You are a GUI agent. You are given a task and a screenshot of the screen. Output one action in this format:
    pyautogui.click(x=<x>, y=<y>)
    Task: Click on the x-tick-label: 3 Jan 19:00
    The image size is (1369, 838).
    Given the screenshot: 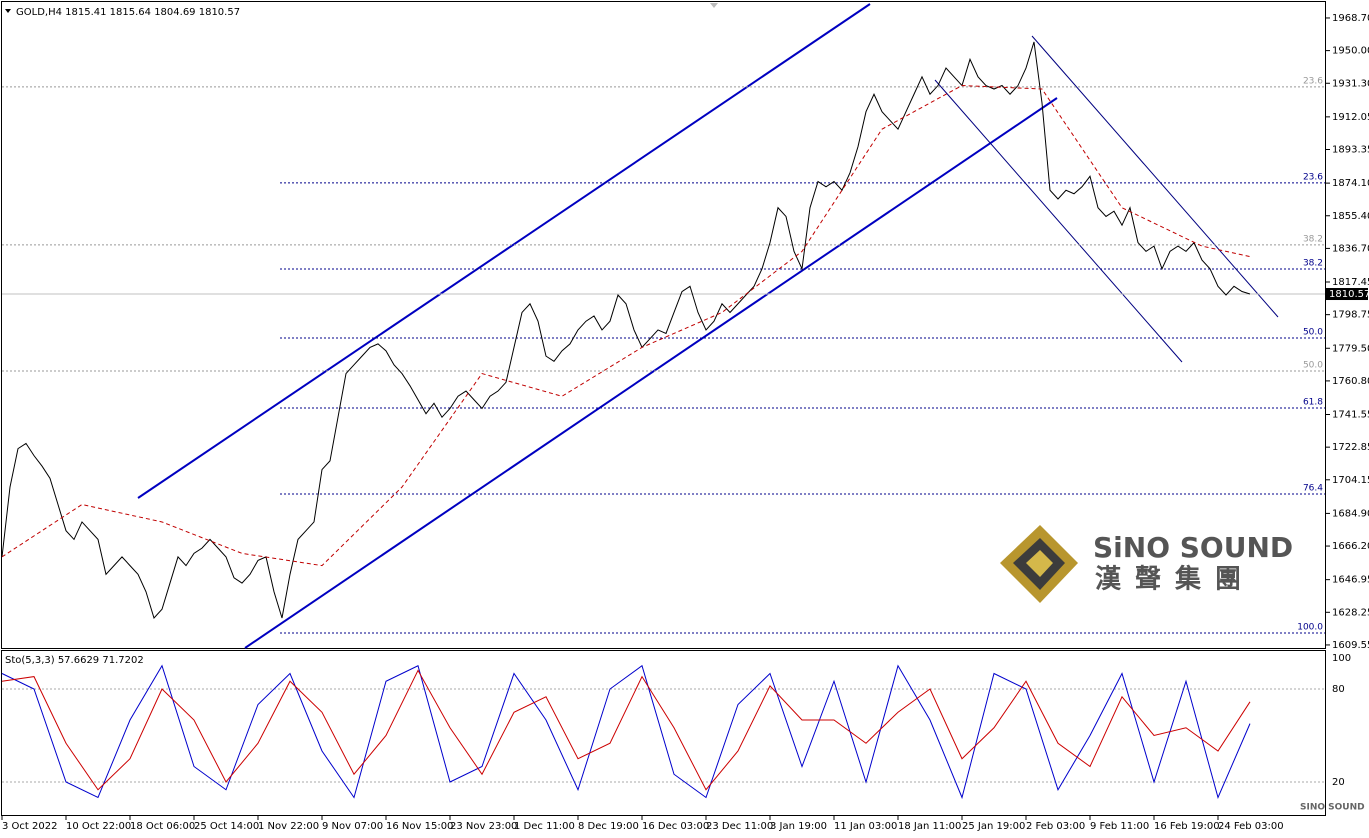 What is the action you would take?
    pyautogui.click(x=798, y=826)
    